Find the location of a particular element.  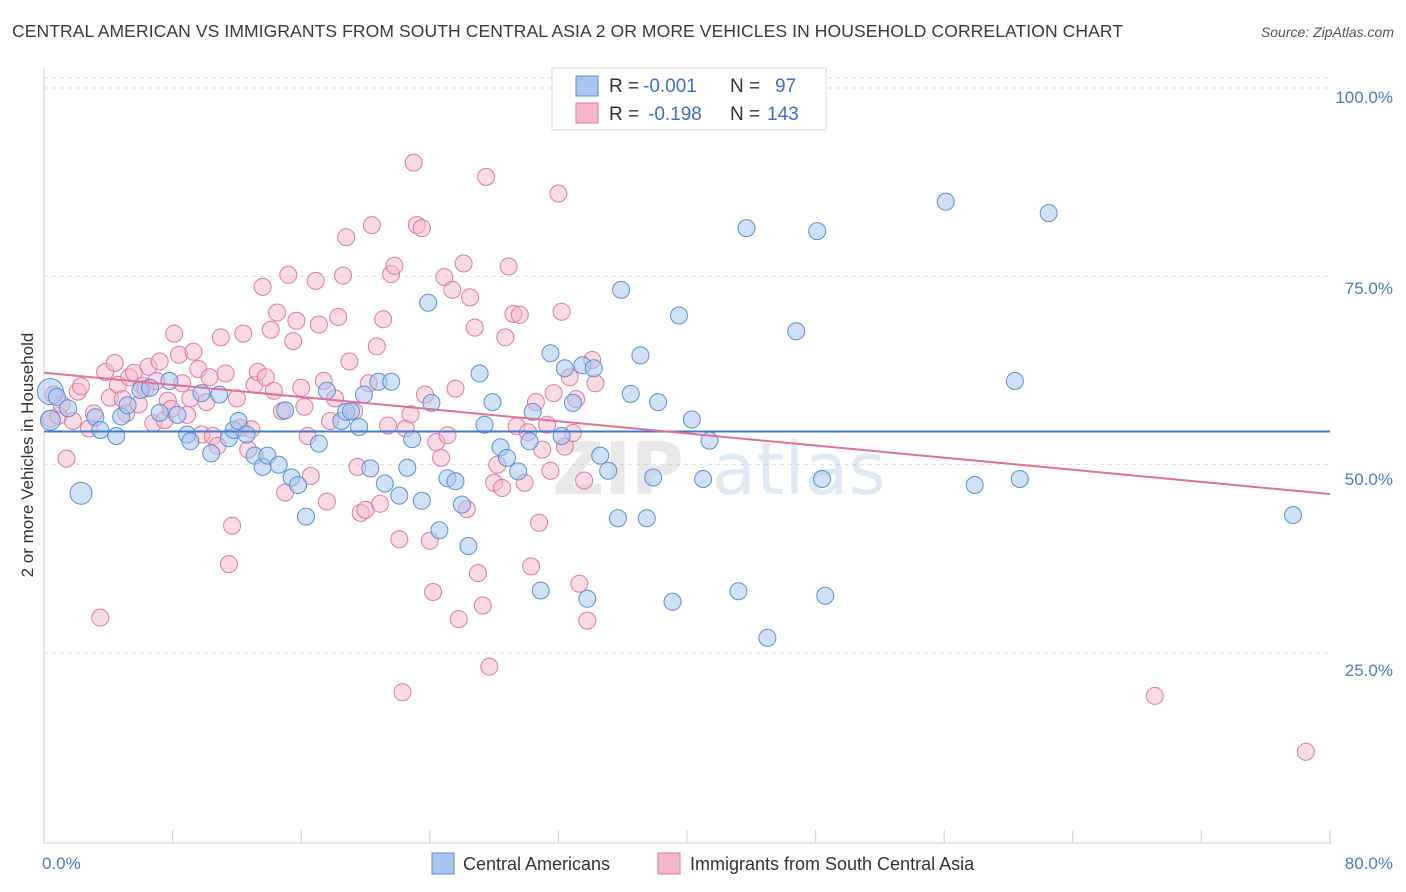

y-axis-title: 2 or more Vehicles in Household is located at coordinates (27, 455).